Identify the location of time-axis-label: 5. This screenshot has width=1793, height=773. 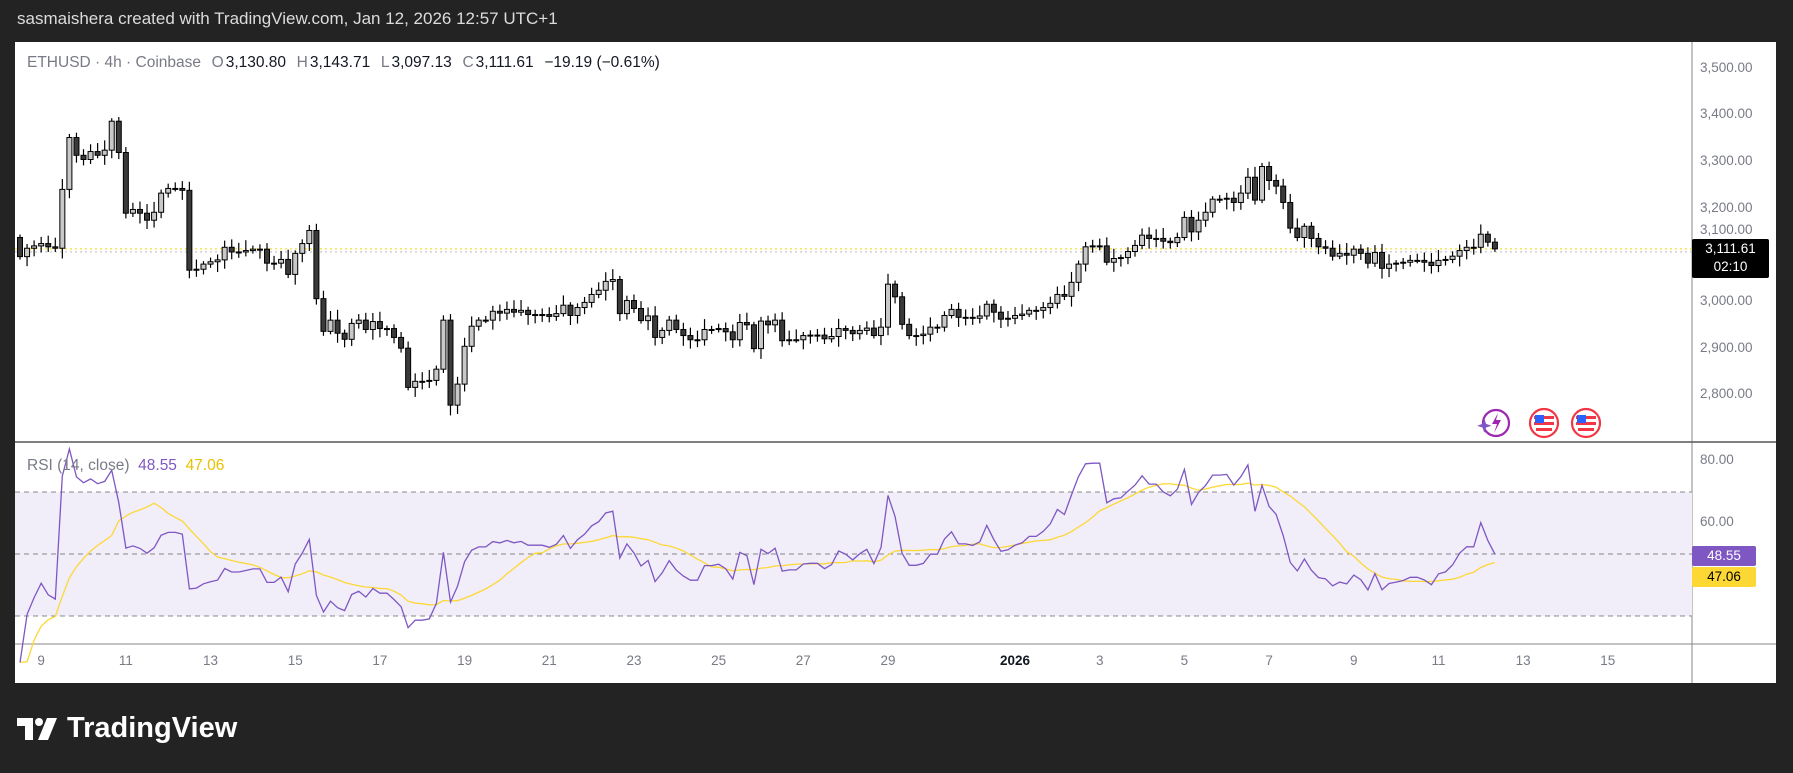
(1184, 660).